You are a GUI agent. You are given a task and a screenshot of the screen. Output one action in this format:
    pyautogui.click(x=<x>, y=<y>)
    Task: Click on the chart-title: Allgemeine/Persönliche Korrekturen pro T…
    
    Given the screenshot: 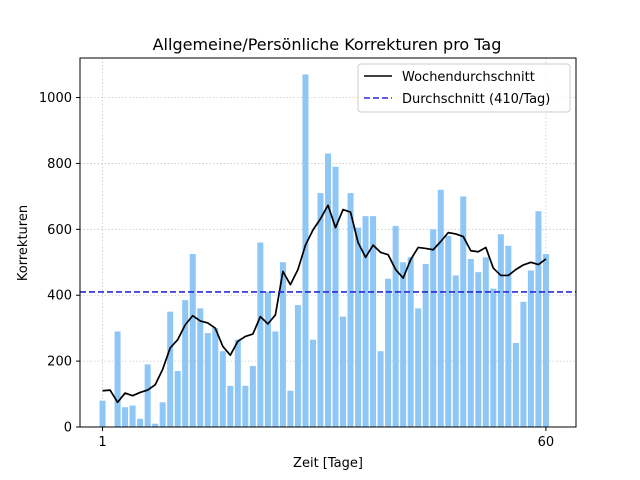 What is the action you would take?
    pyautogui.click(x=327, y=44)
    